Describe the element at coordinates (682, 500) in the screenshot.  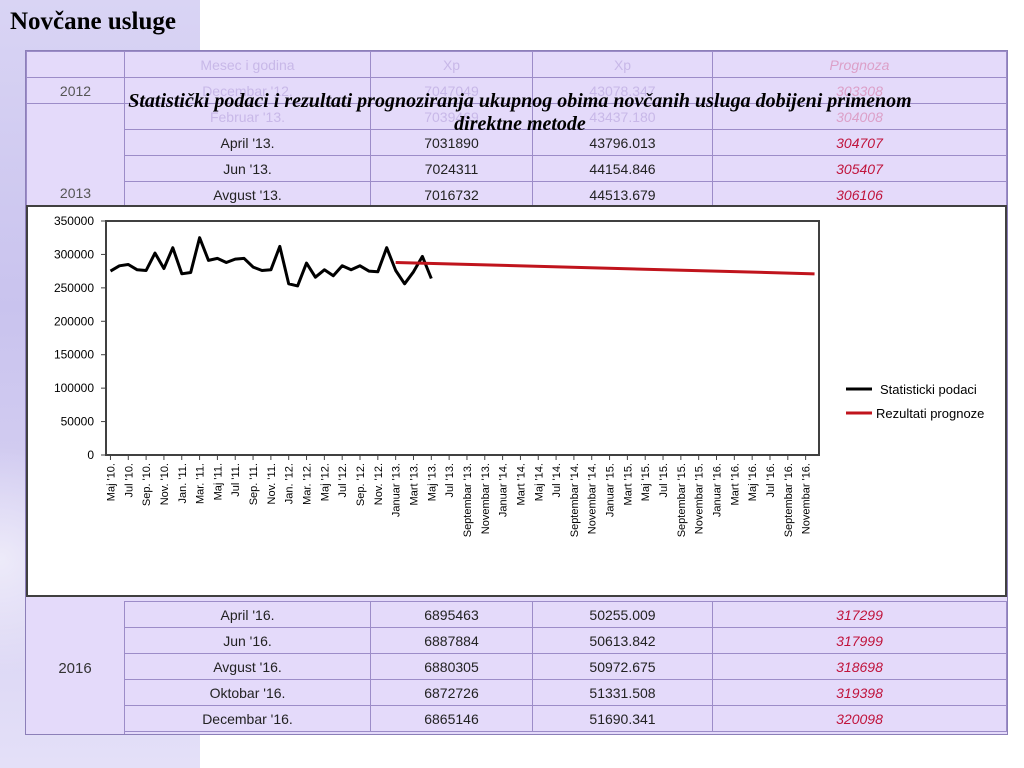
I see `x-tick-label: Septembar '15.` at that location.